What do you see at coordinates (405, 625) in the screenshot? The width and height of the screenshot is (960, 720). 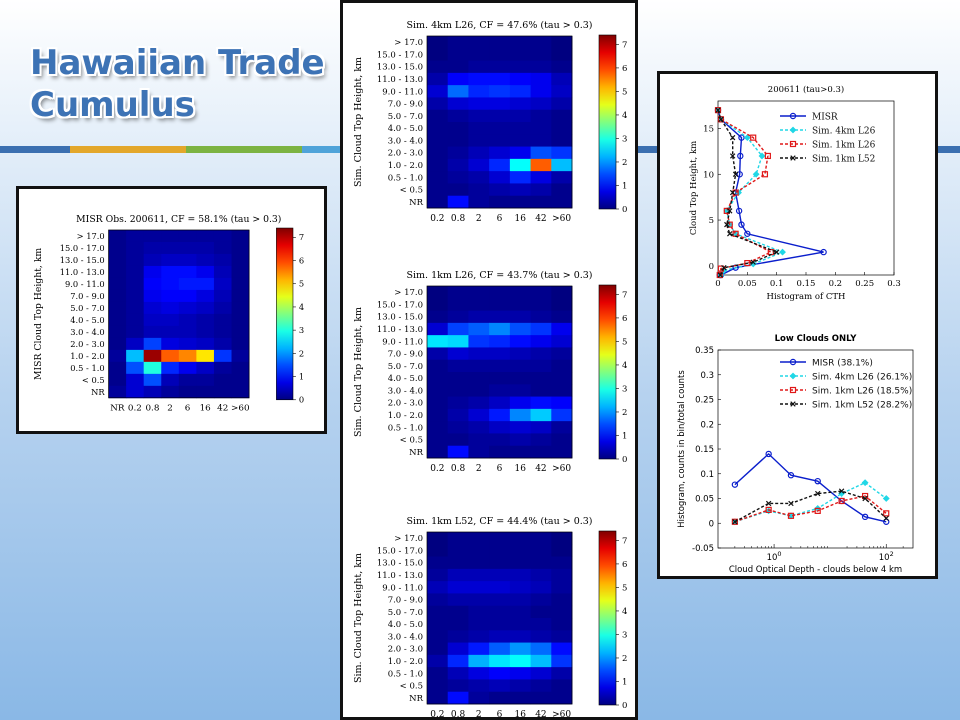 I see `y-tick-label: 4.0 - 5.0` at bounding box center [405, 625].